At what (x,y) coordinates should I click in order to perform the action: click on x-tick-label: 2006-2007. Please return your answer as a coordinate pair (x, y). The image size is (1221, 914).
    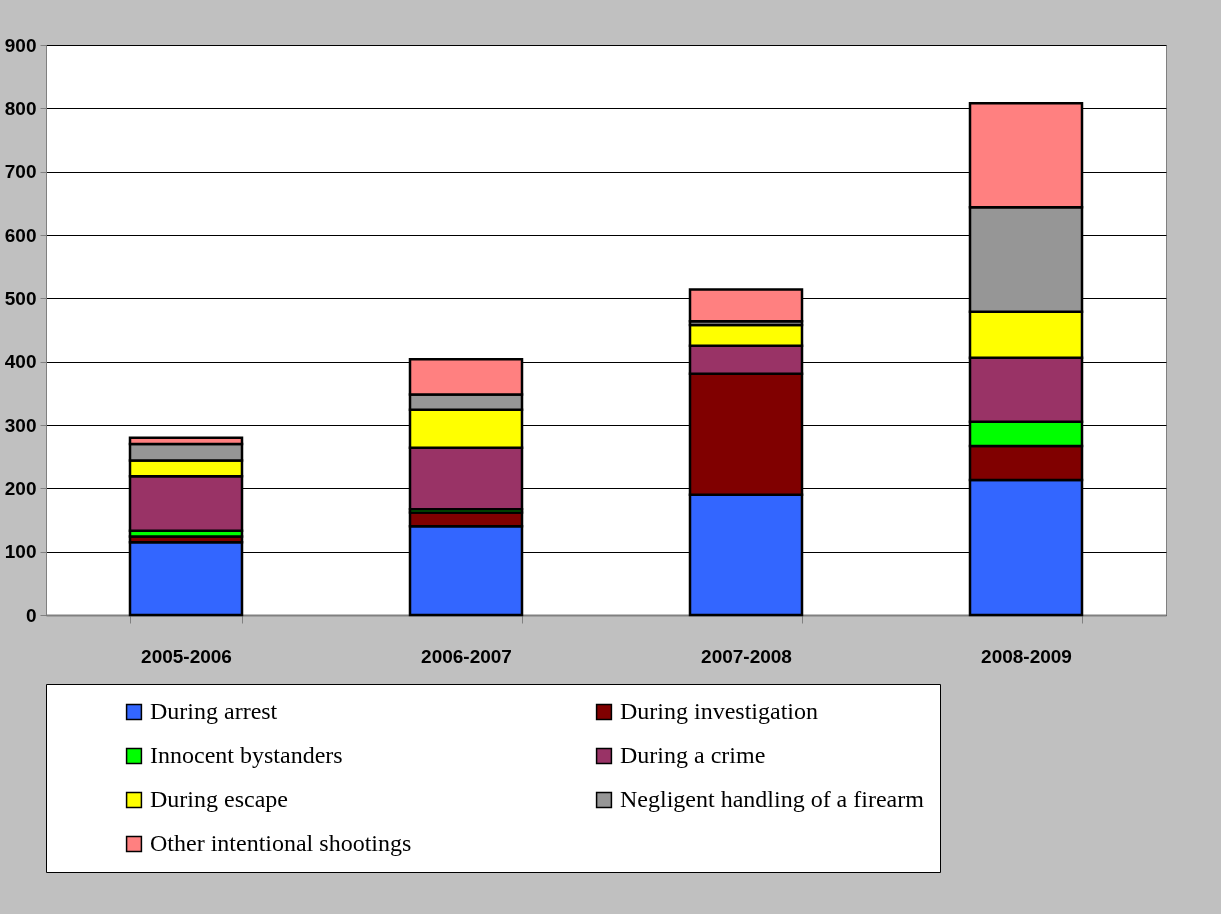
    Looking at the image, I should click on (466, 656).